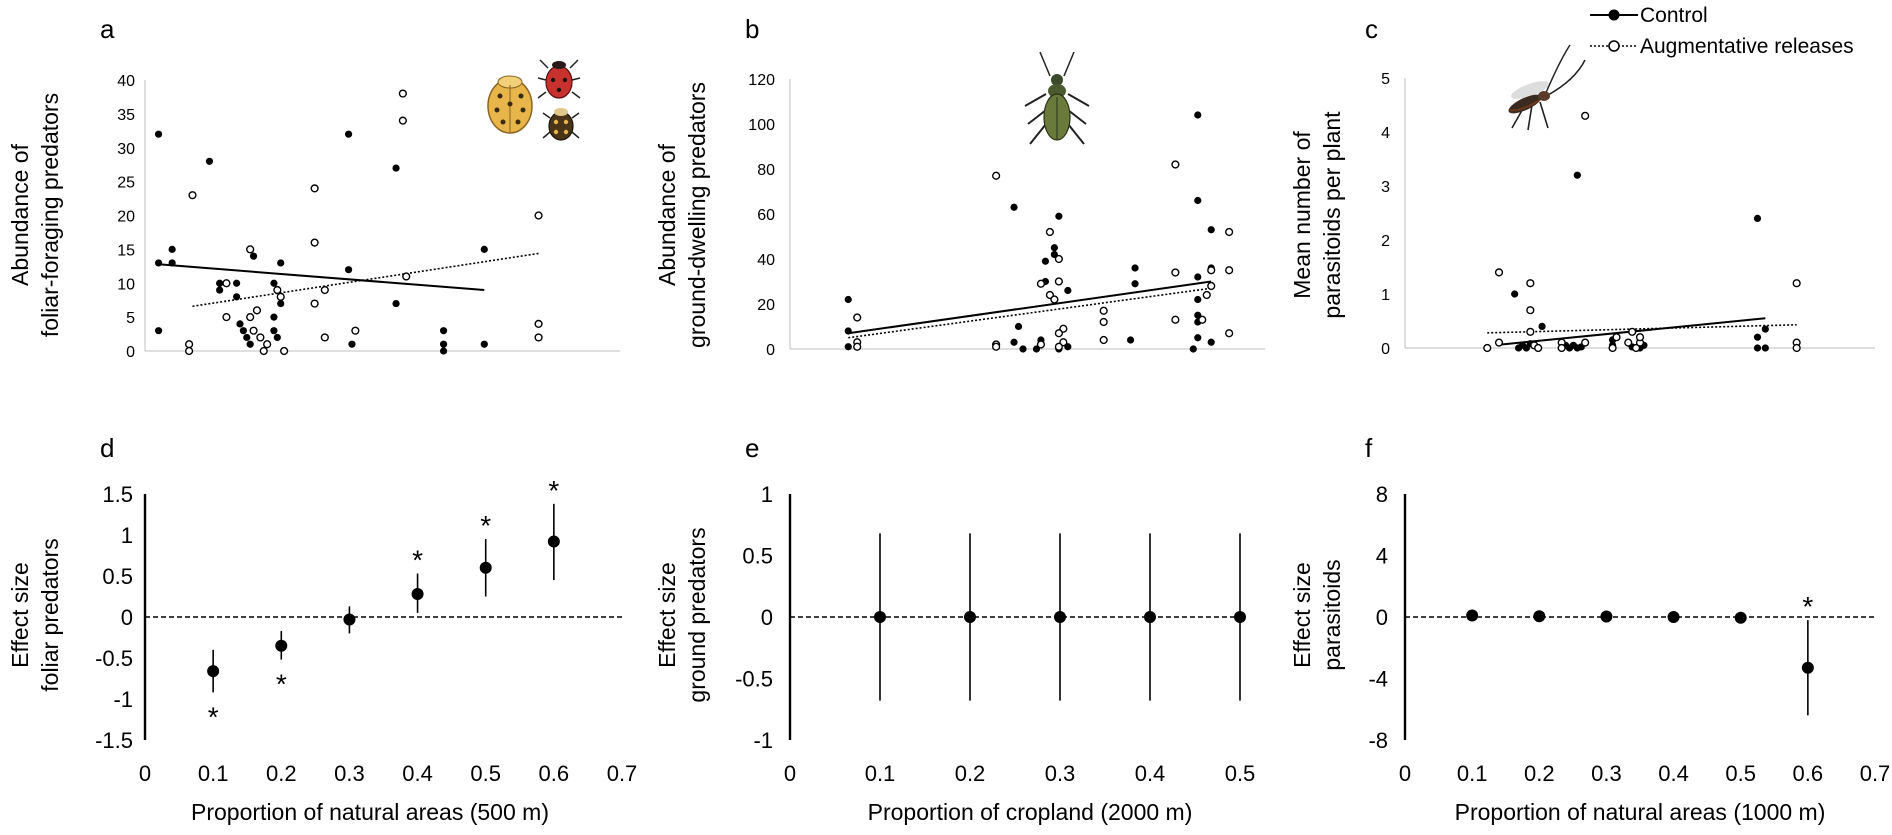 The height and width of the screenshot is (835, 1892). Describe the element at coordinates (766, 305) in the screenshot. I see `y-tick-label-b: 20` at that location.